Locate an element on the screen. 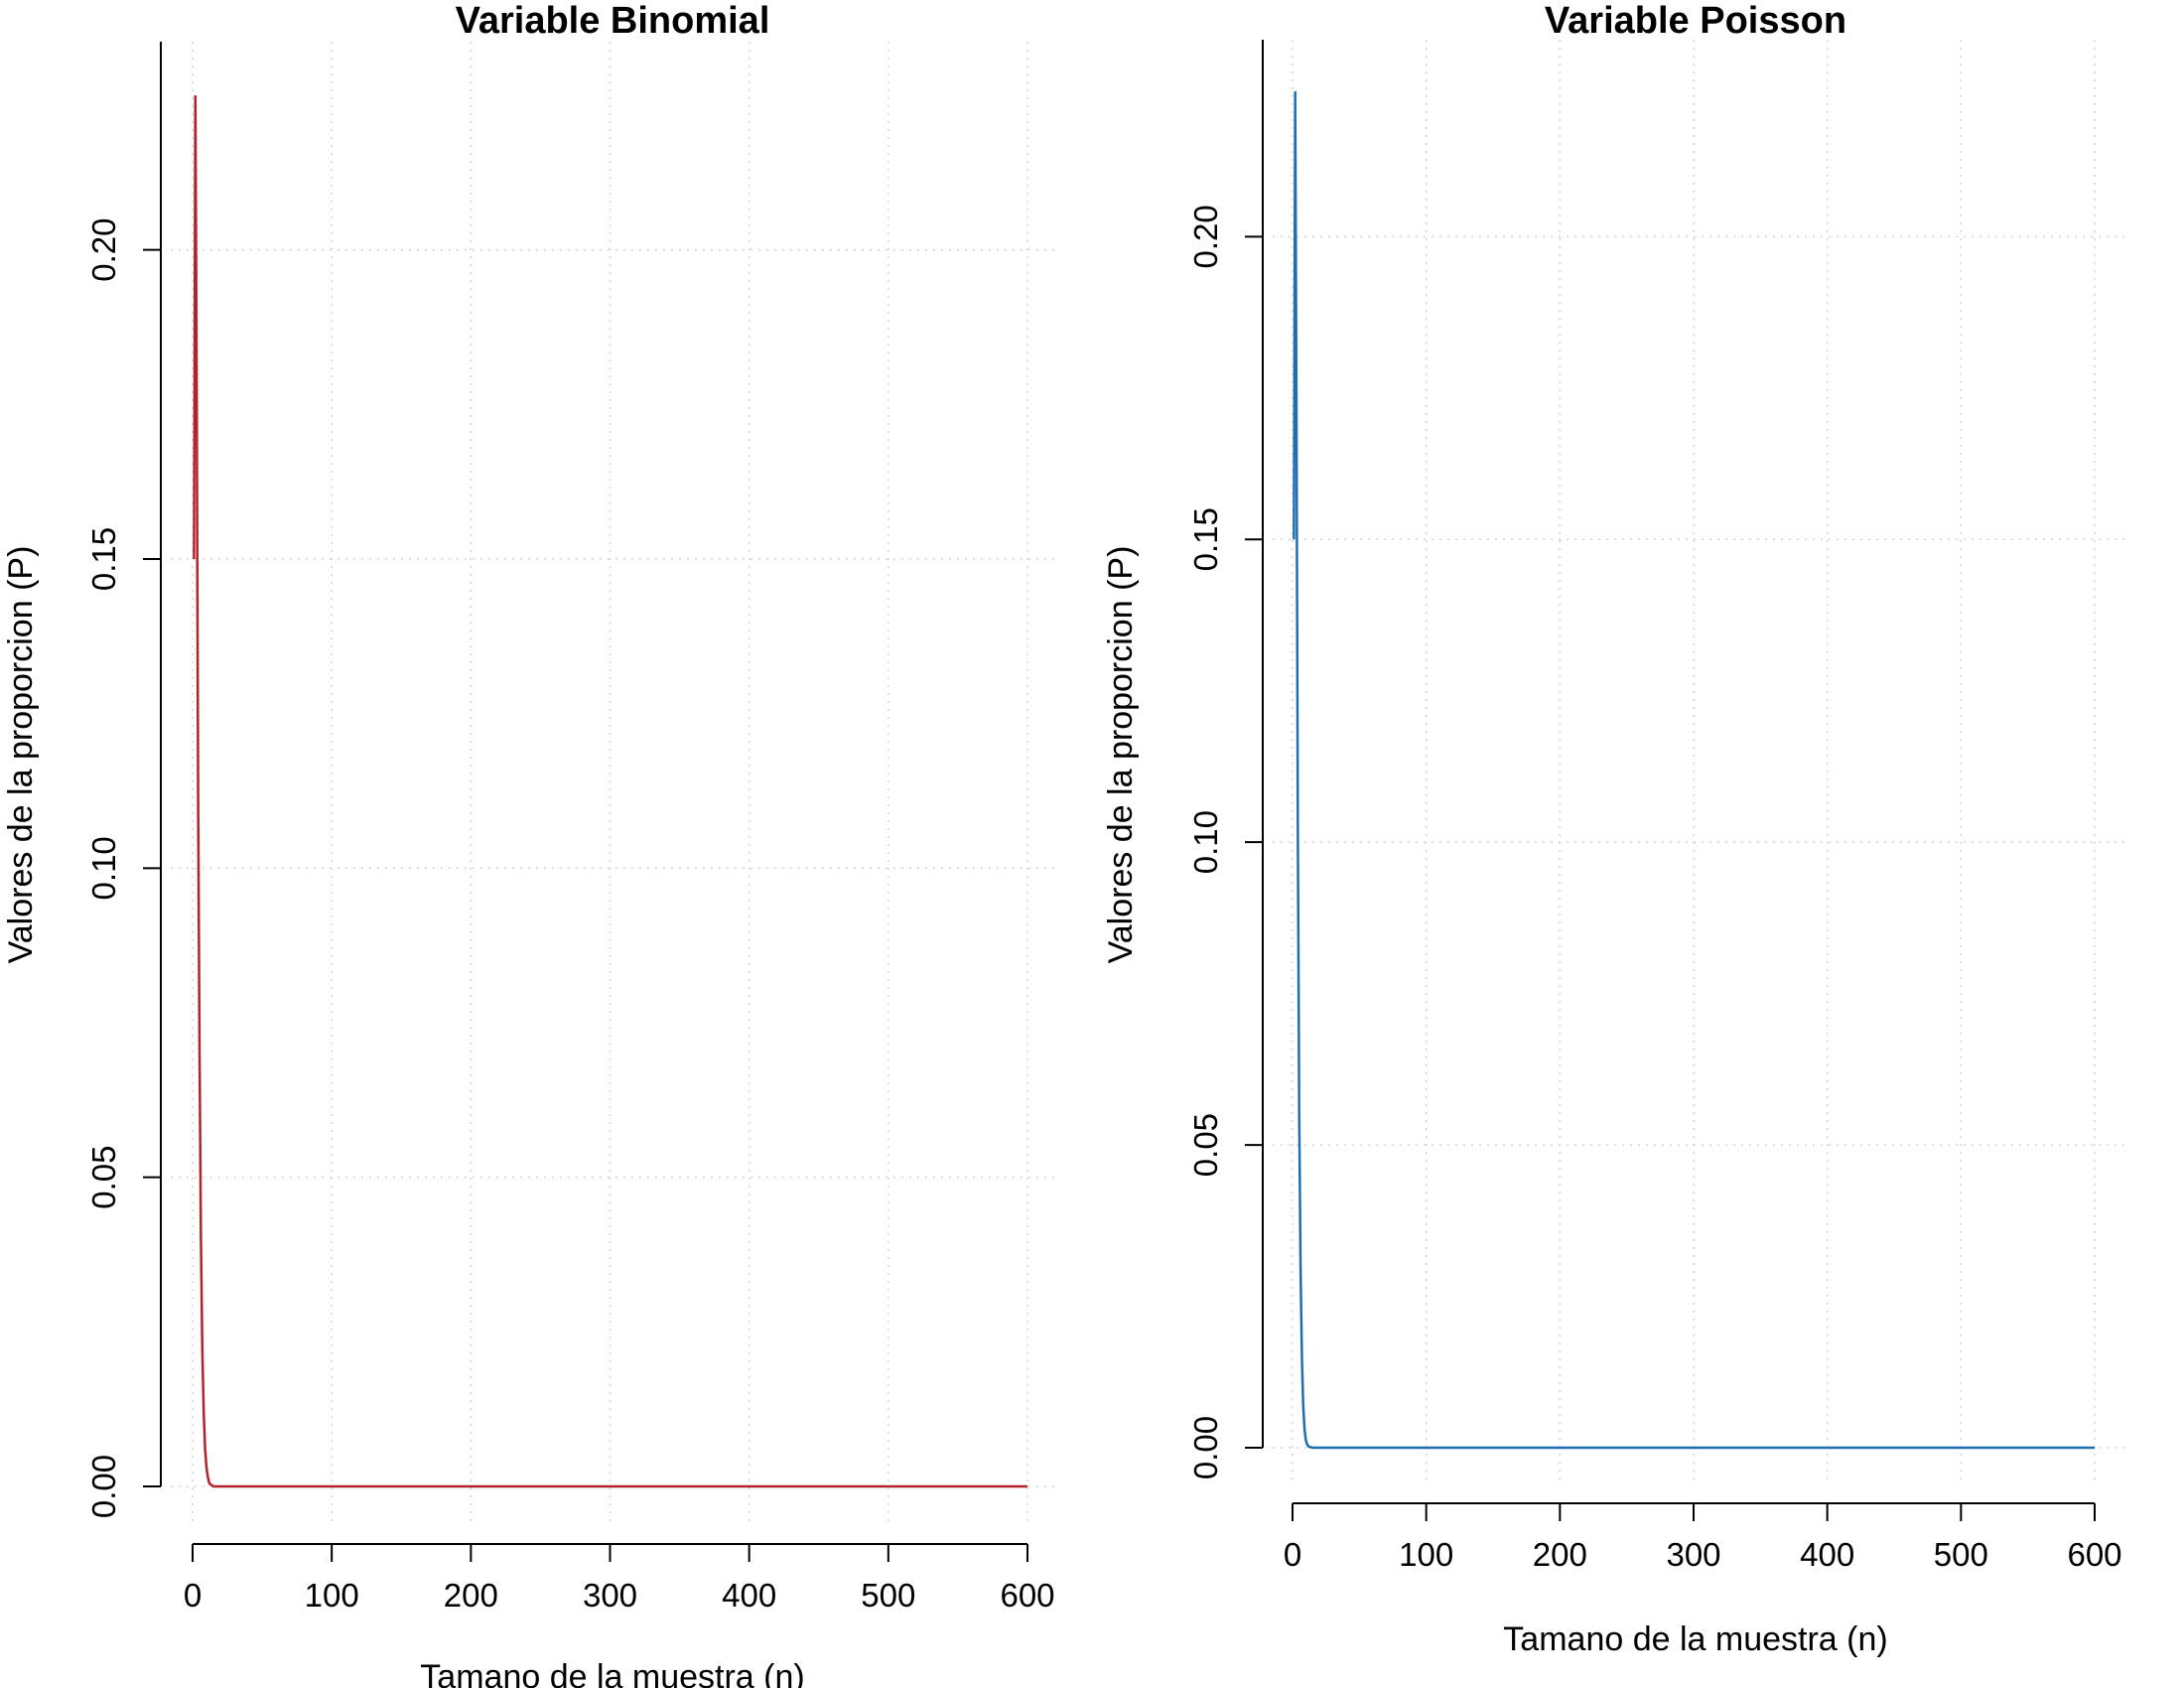 Image resolution: width=2184 pixels, height=1688 pixels. chart-title: Variable Poisson is located at coordinates (1695, 21).